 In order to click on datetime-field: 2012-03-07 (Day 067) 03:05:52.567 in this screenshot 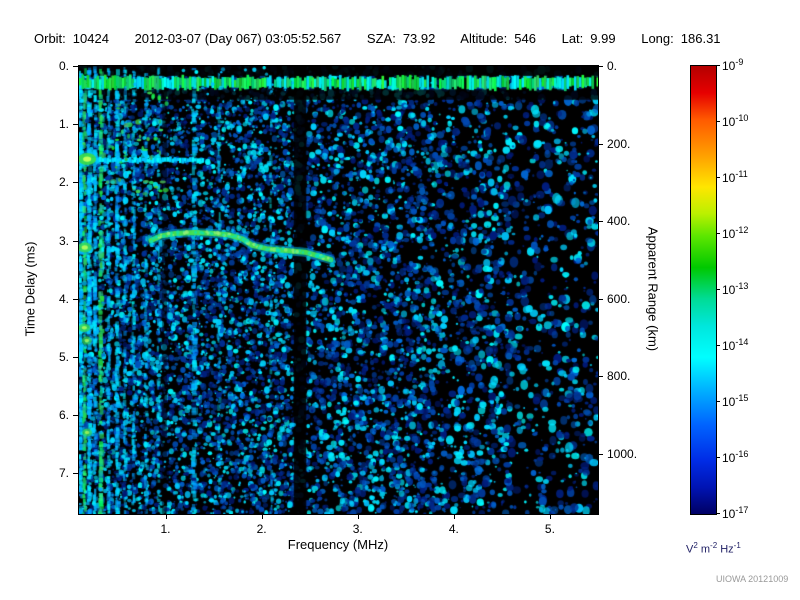, I will do `click(238, 38)`.